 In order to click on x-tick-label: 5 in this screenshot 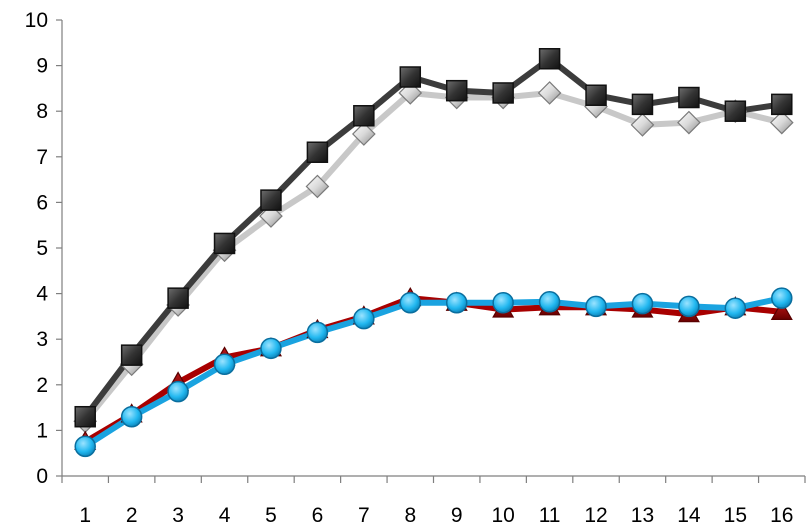, I will do `click(271, 515)`.